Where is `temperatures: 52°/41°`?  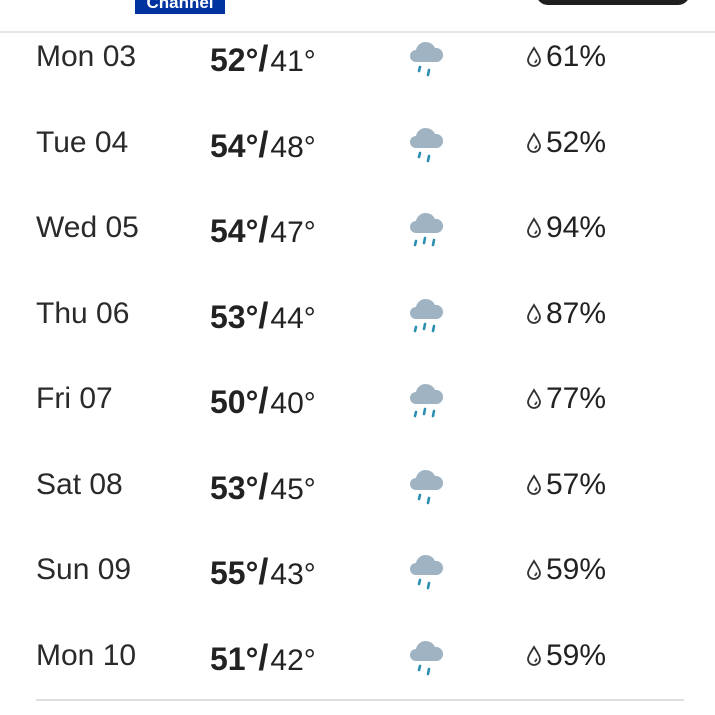
temperatures: 52°/41° is located at coordinates (263, 59).